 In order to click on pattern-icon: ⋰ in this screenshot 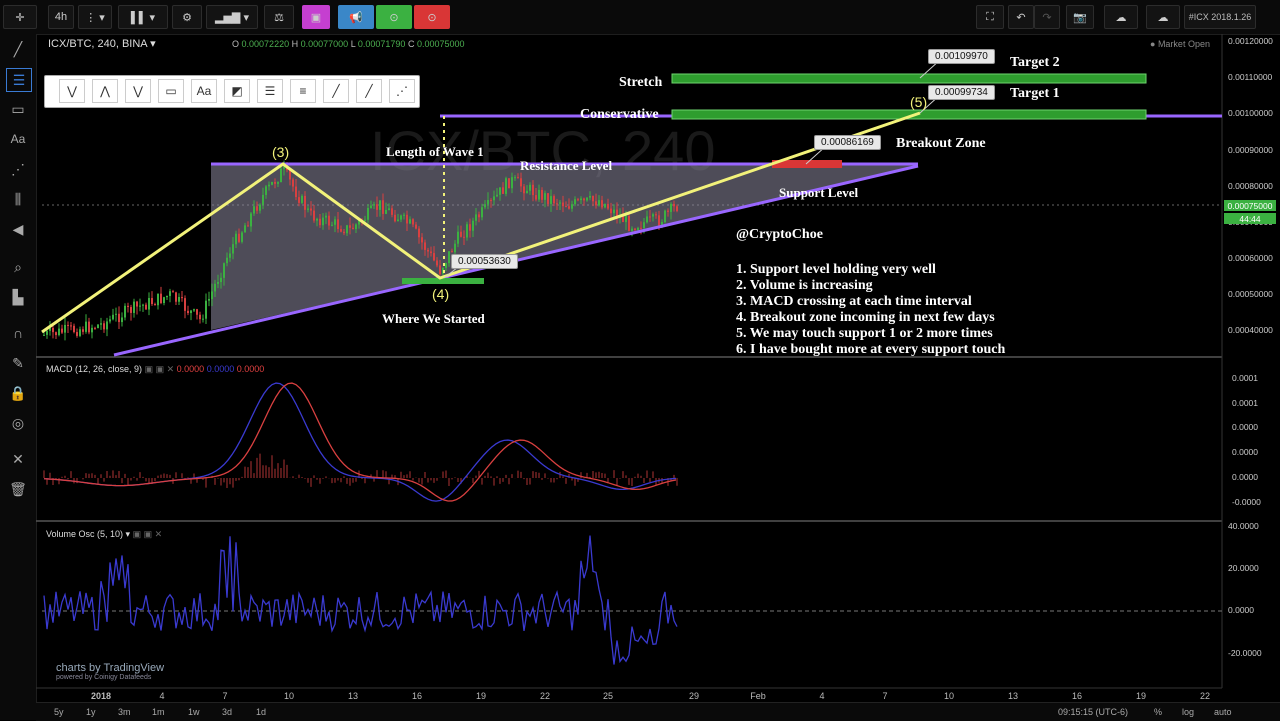, I will do `click(18, 168)`.